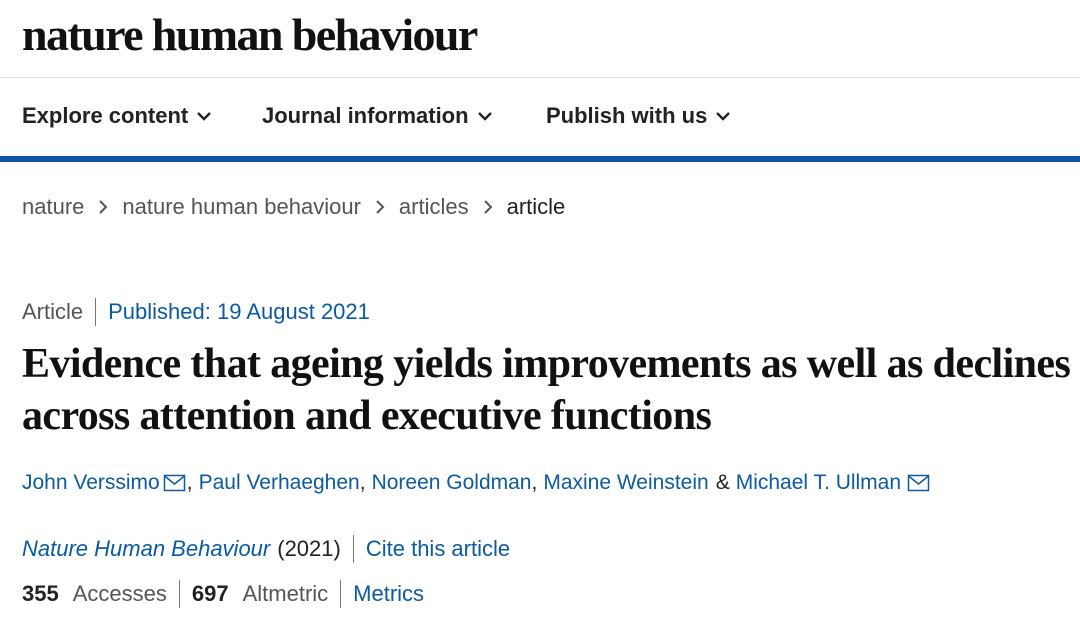 This screenshot has height=631, width=1080. I want to click on divider, so click(540, 77).